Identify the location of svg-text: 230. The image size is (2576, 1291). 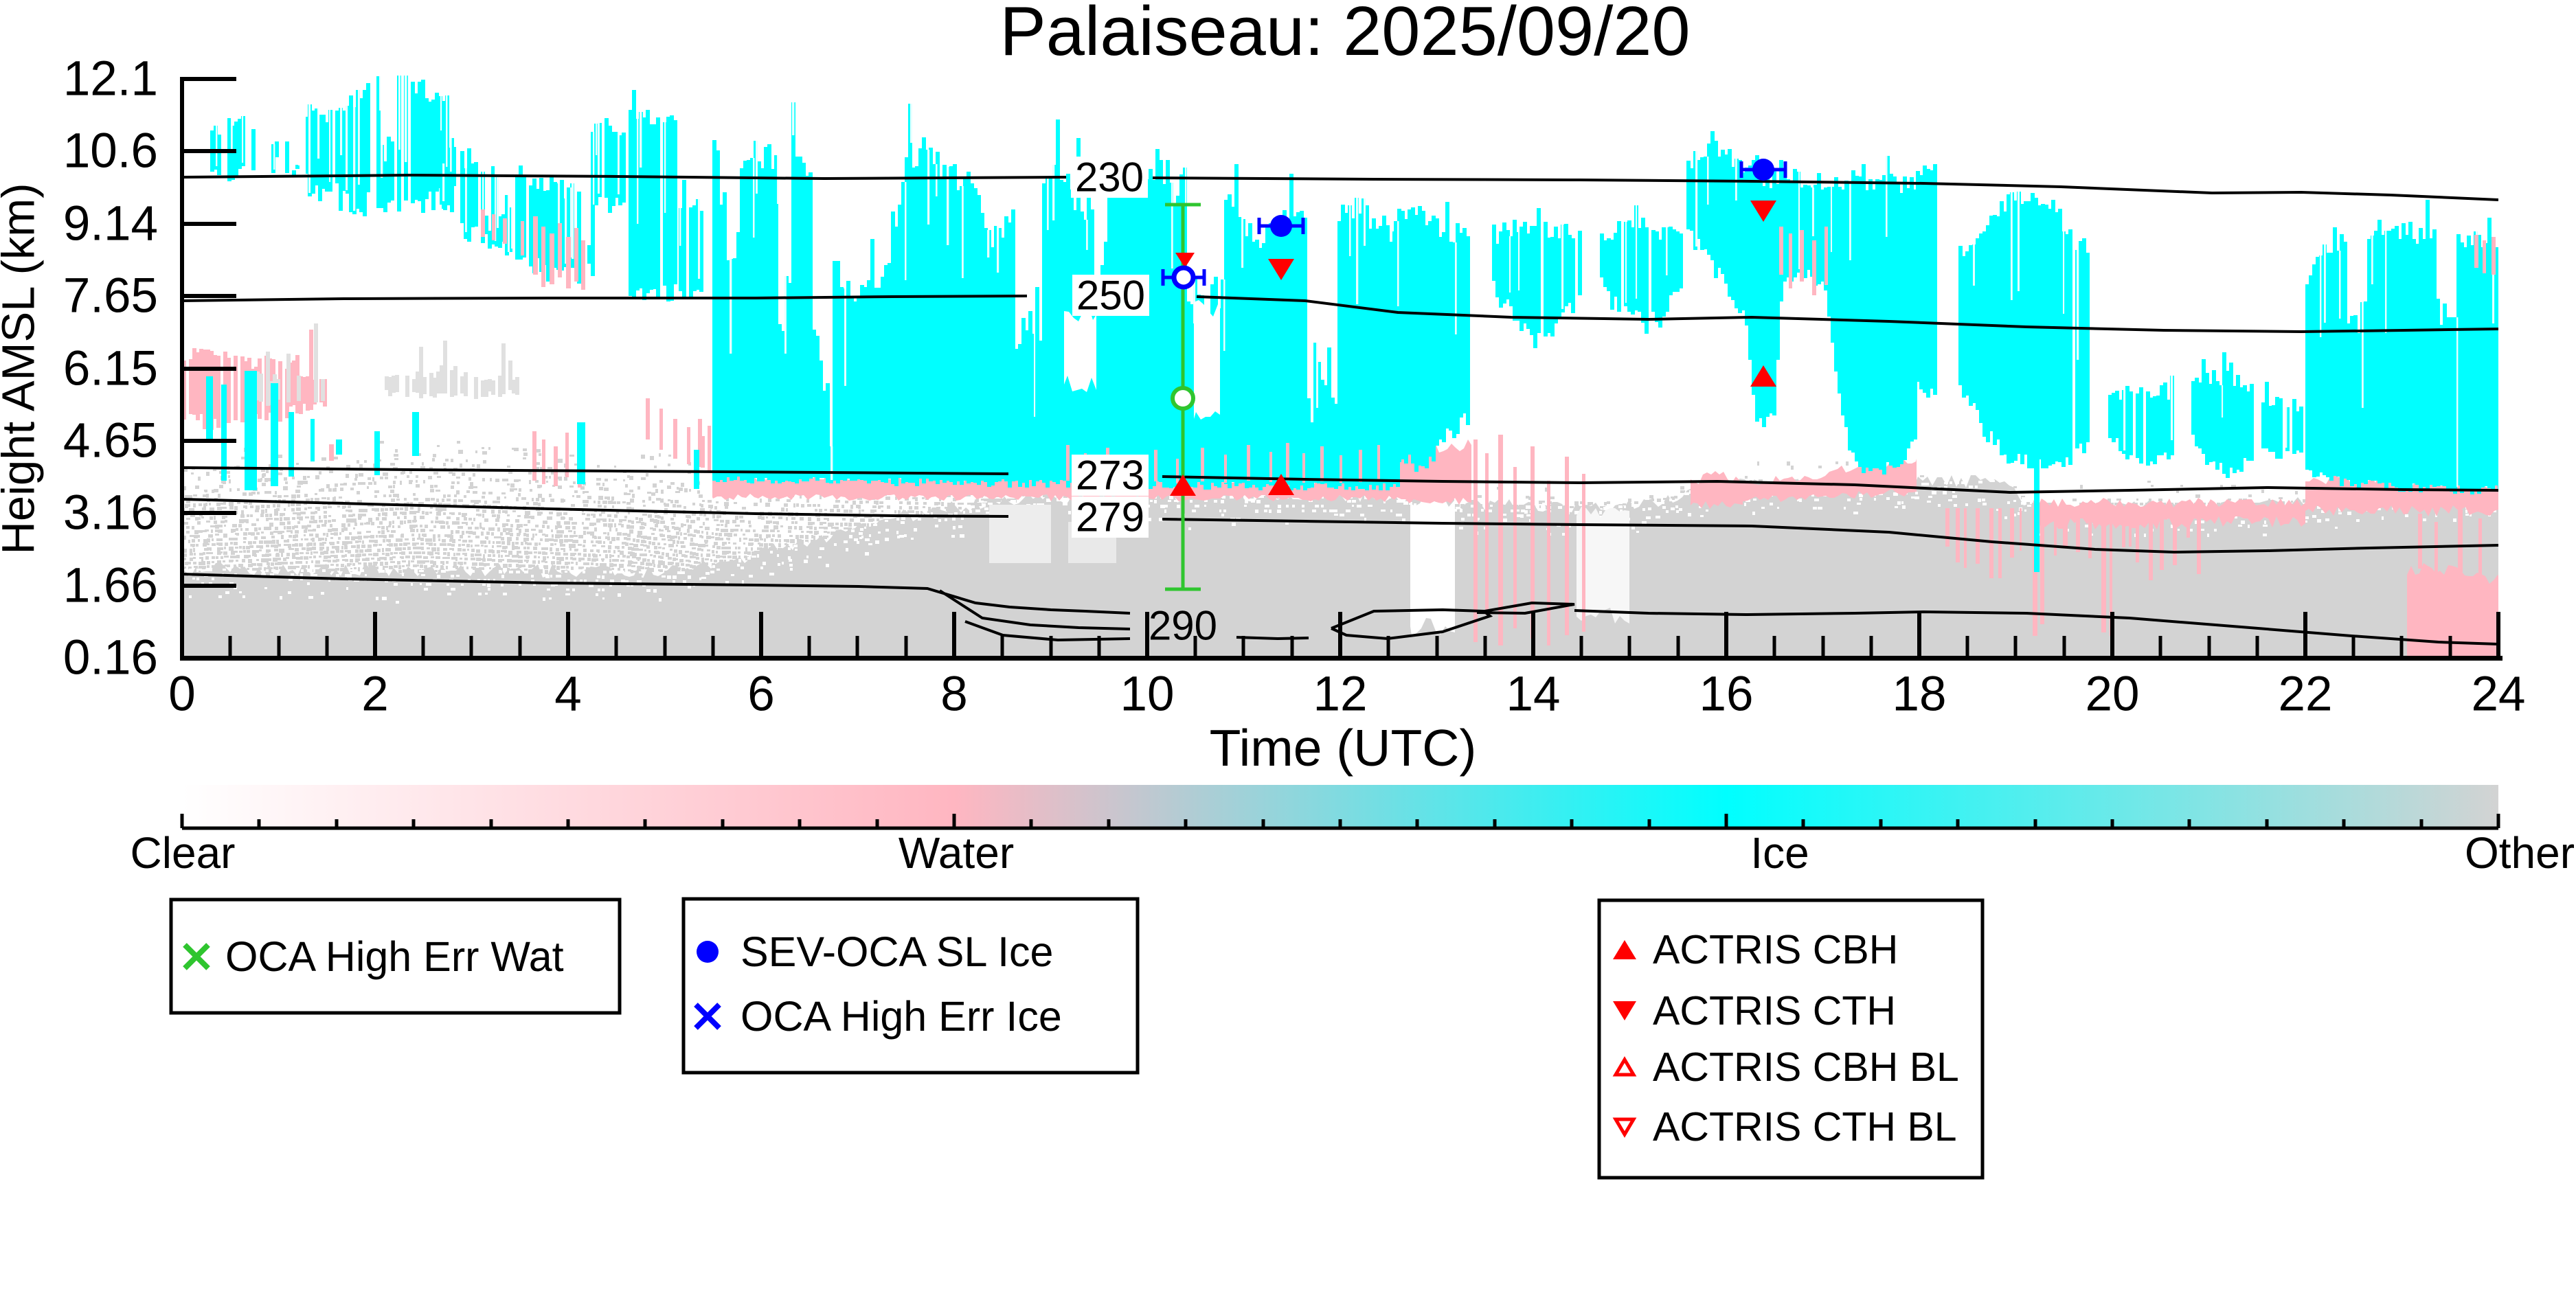
(1109, 178).